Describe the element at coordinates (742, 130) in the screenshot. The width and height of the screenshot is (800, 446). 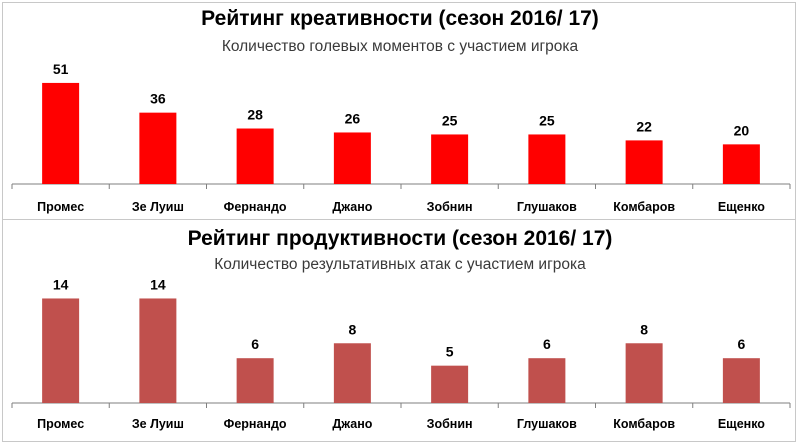
I see `creativity-value-label: 20` at that location.